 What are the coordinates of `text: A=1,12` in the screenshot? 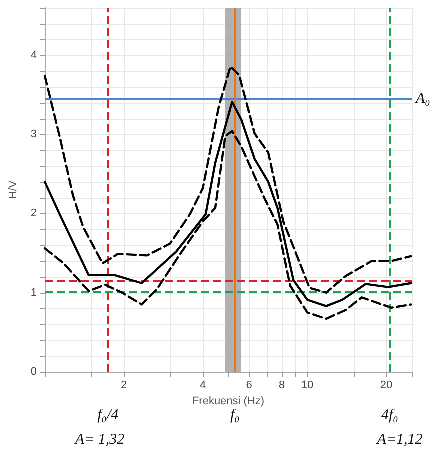 It's located at (400, 440).